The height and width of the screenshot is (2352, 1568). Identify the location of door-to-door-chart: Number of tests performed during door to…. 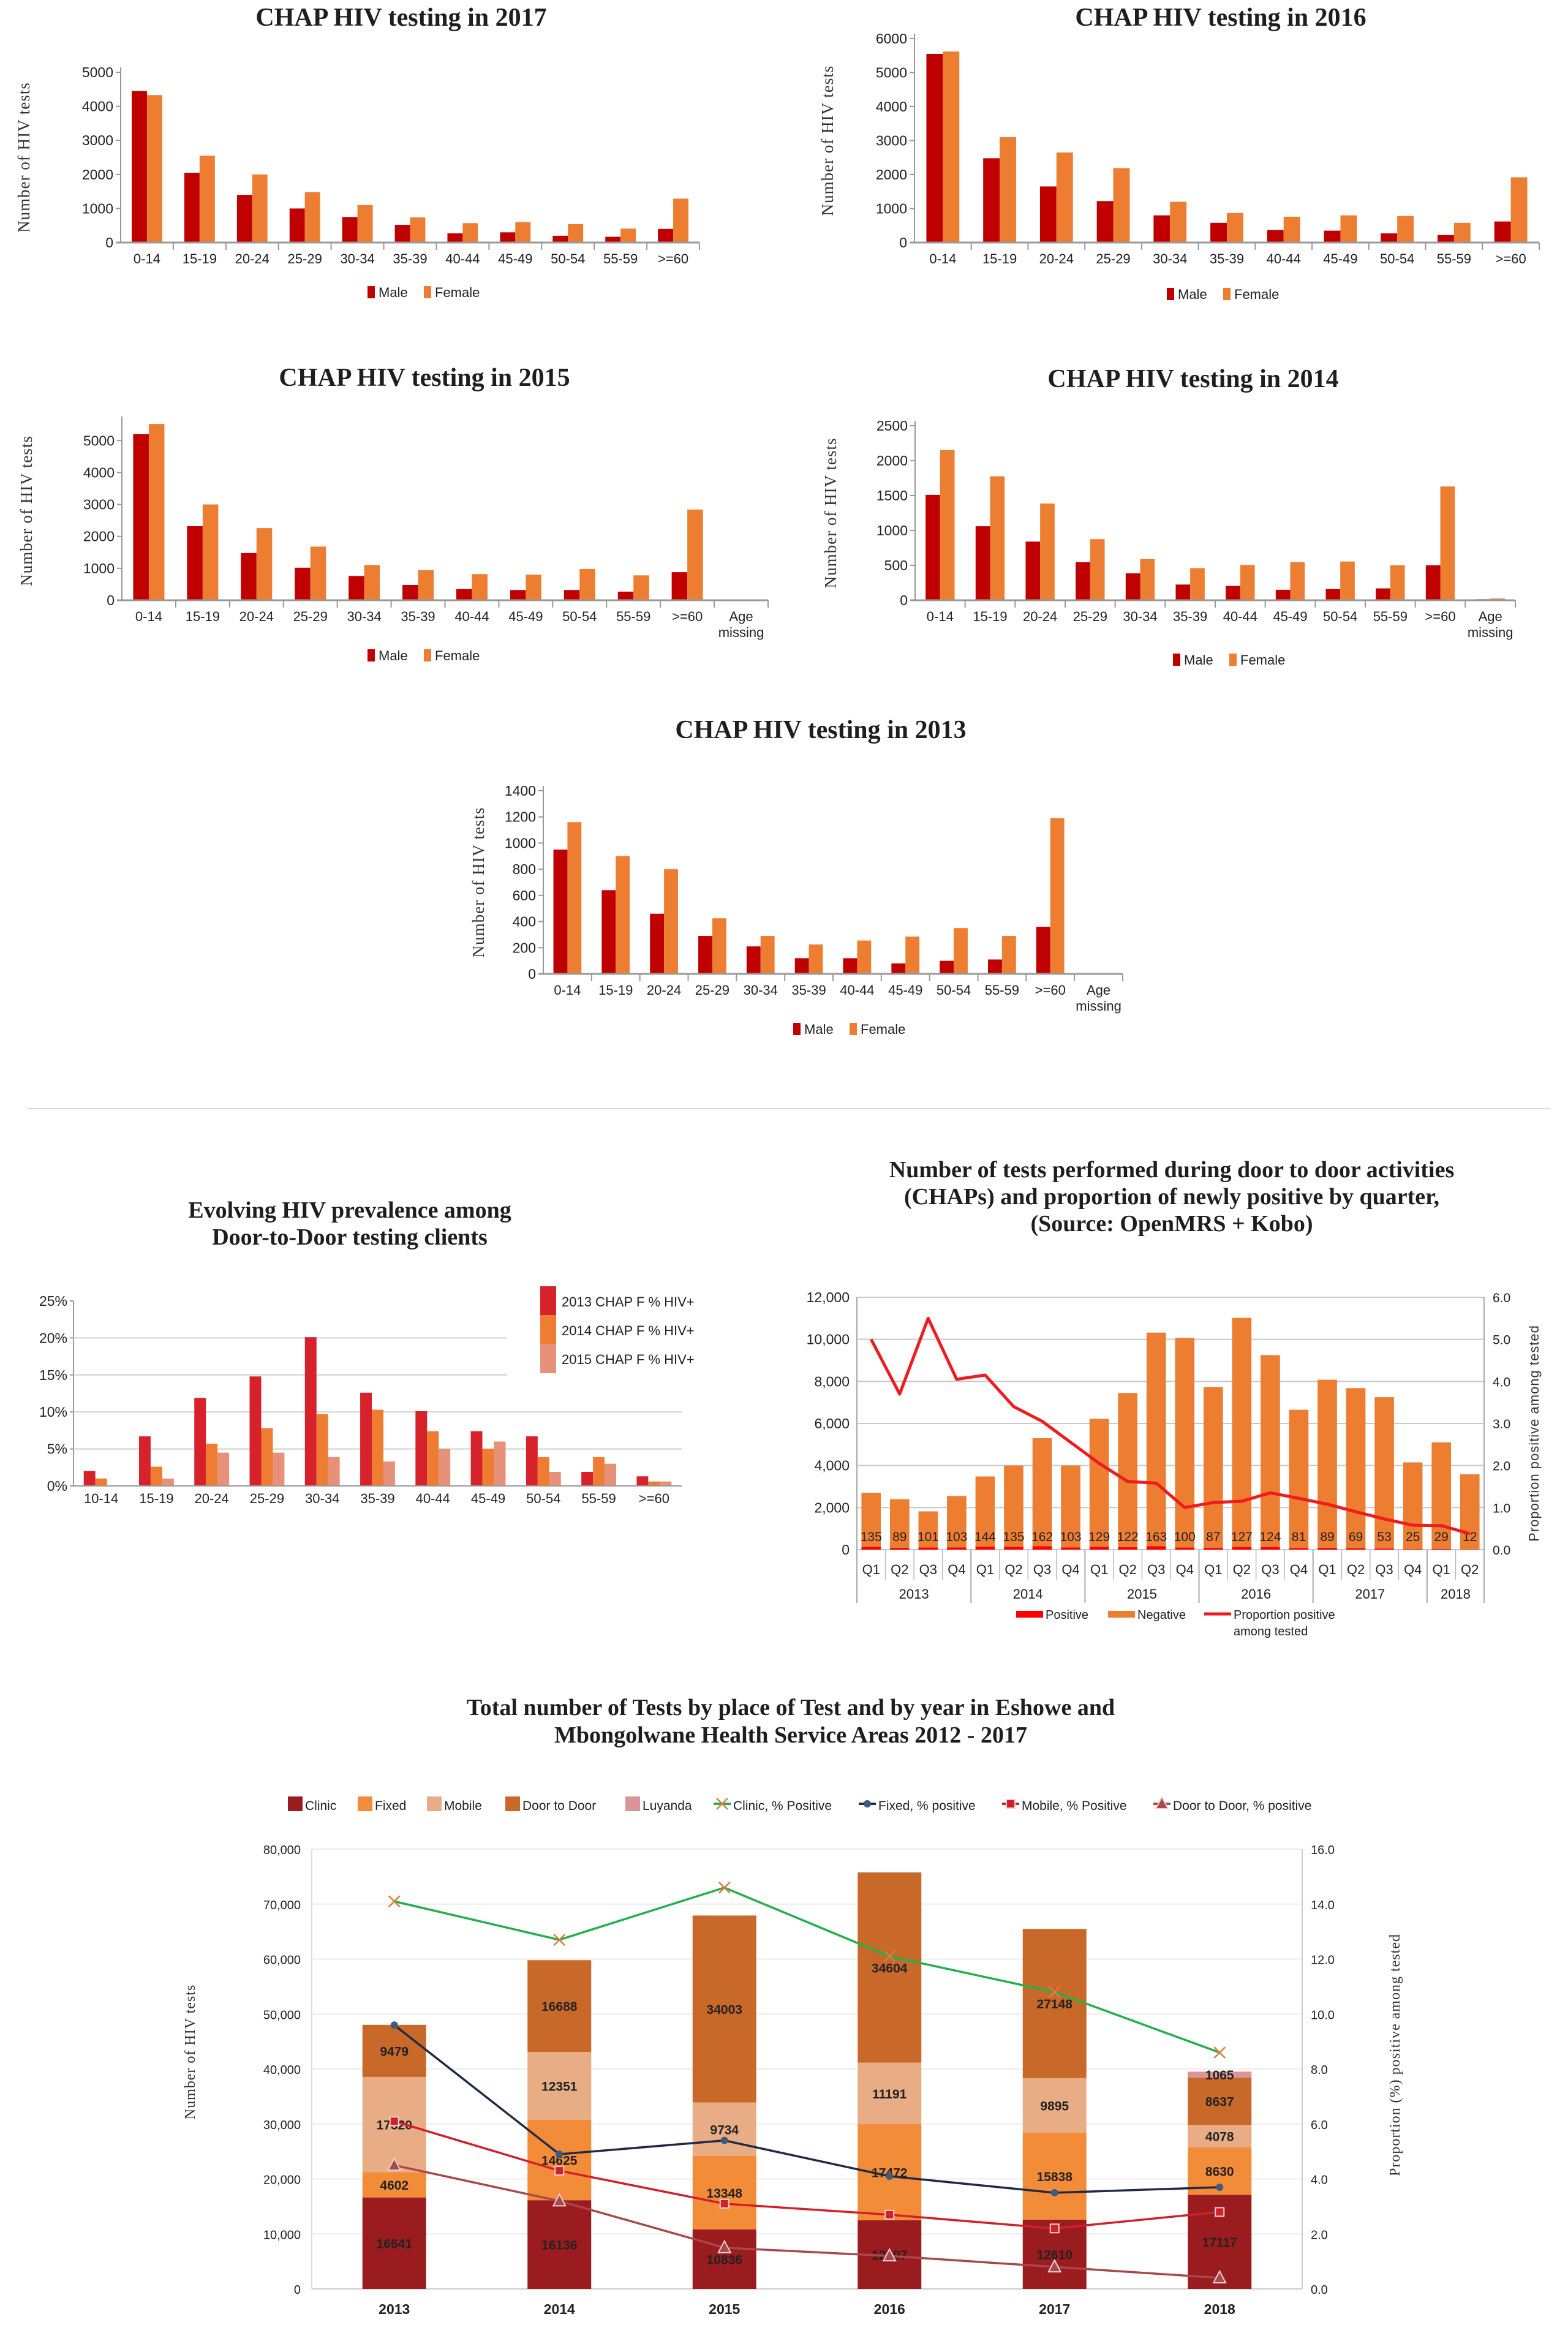
(1175, 1398).